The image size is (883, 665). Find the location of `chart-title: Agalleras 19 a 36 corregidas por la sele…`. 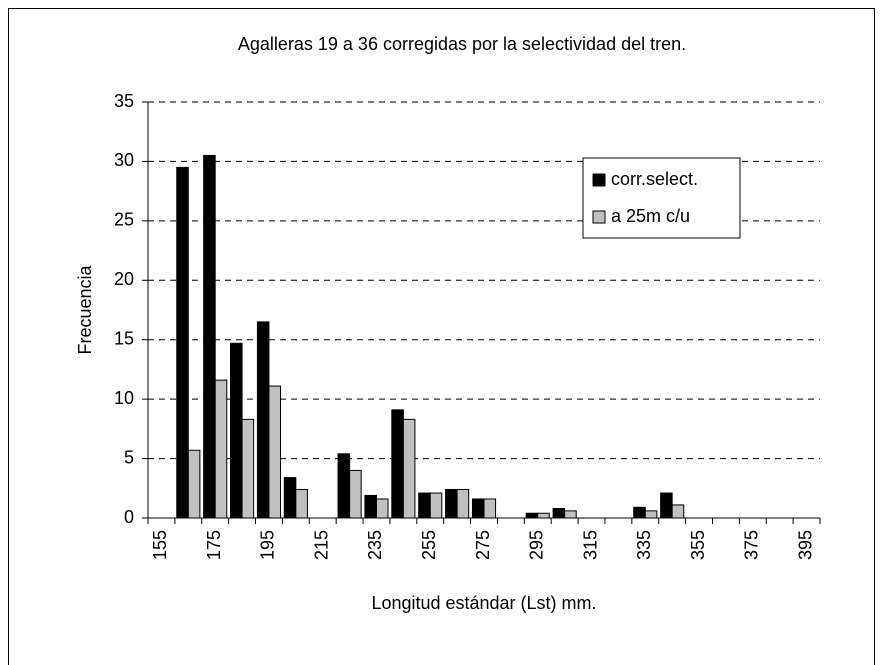

chart-title: Agalleras 19 a 36 corregidas por la sele… is located at coordinates (462, 44).